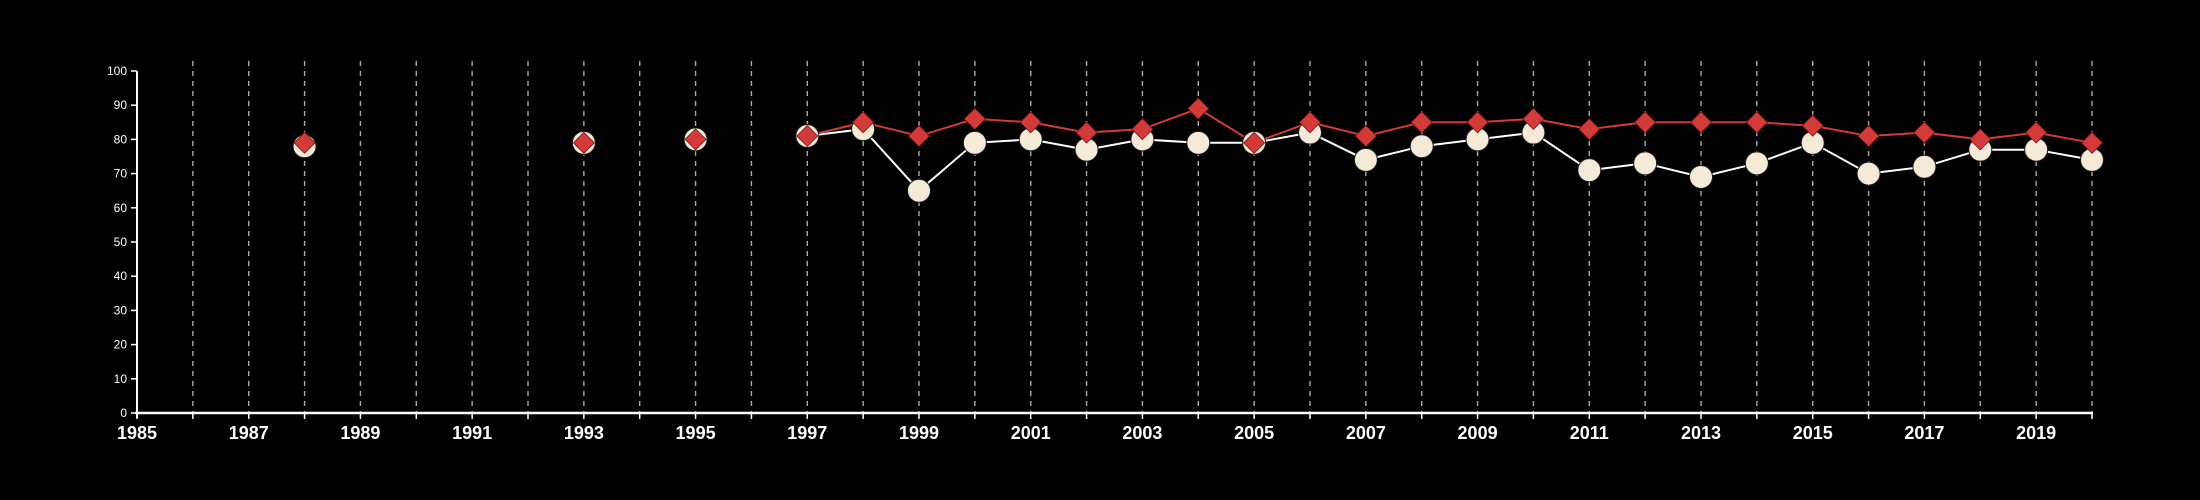 Image resolution: width=2200 pixels, height=500 pixels. What do you see at coordinates (863, 122) in the screenshot?
I see `point-diamond-1998` at bounding box center [863, 122].